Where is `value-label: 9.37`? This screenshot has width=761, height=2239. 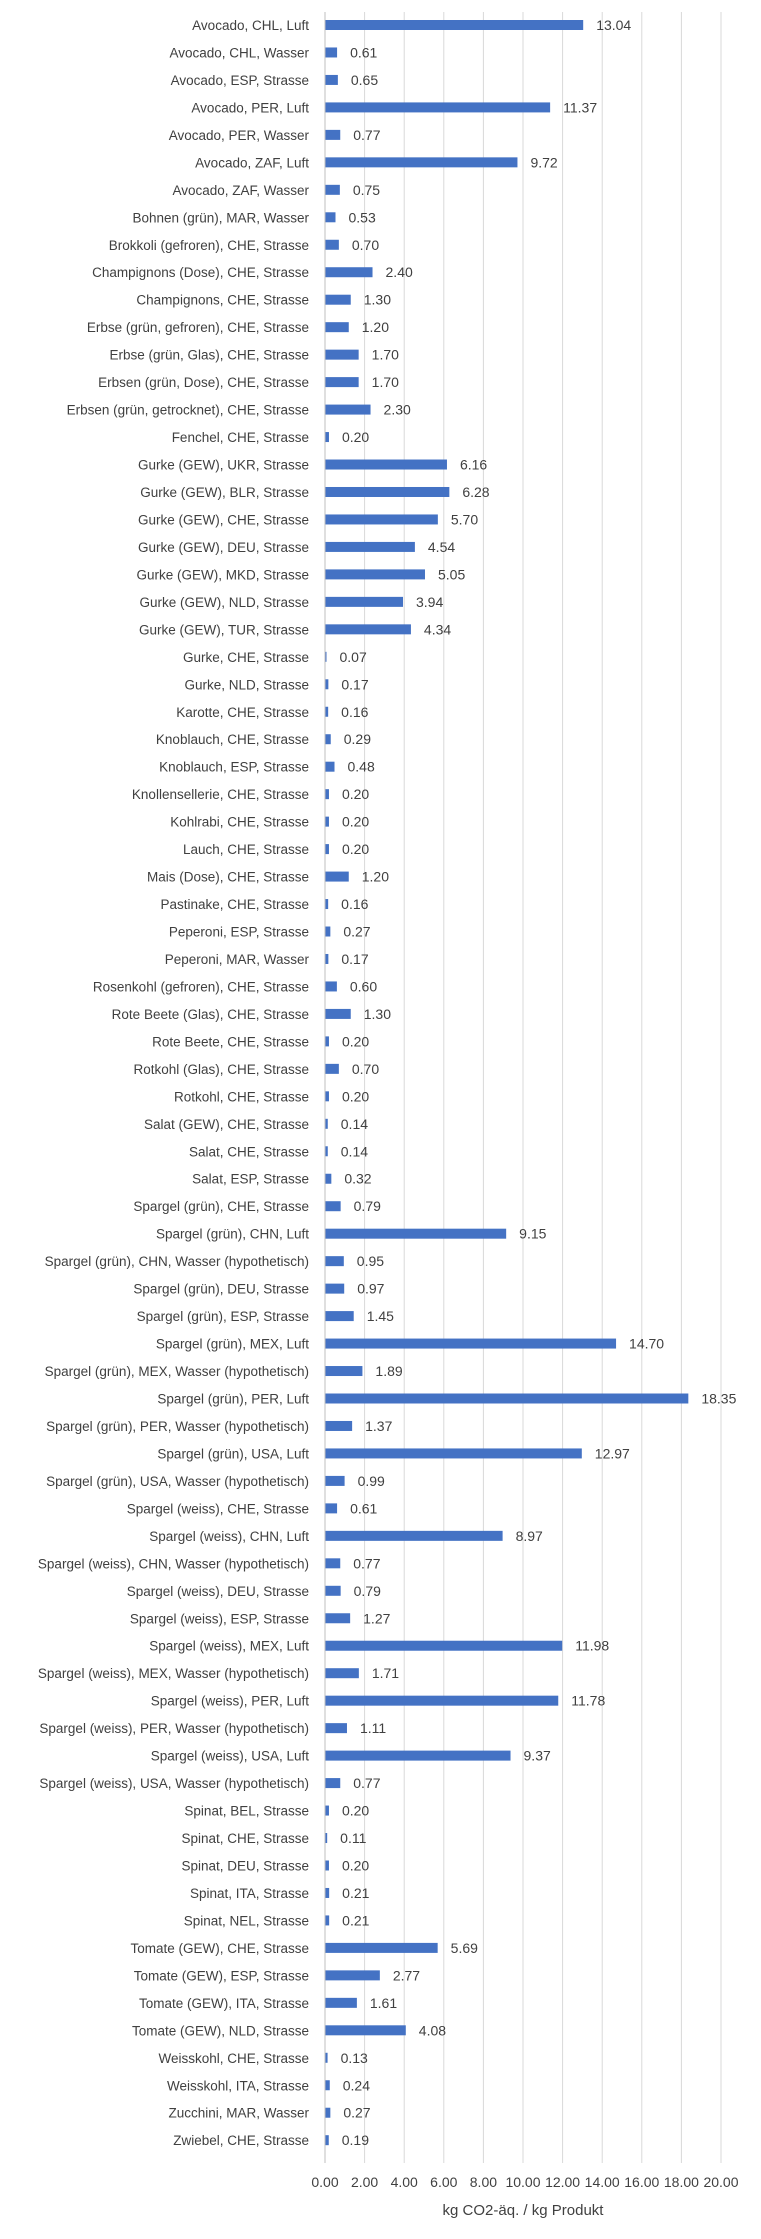 value-label: 9.37 is located at coordinates (537, 1756).